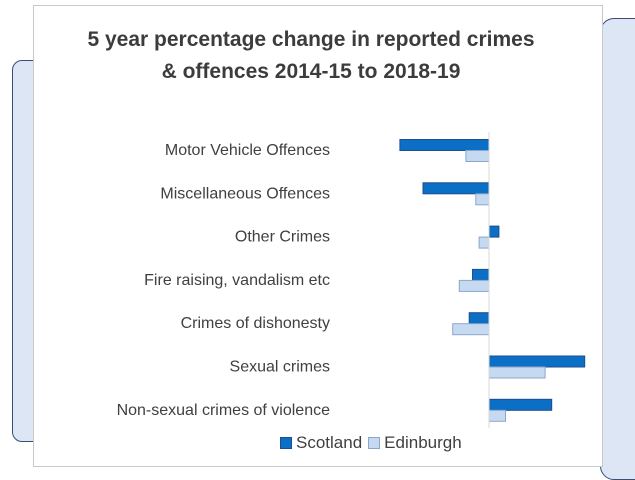 Image resolution: width=635 pixels, height=480 pixels. I want to click on legend-swatch-edinburgh, so click(374, 443).